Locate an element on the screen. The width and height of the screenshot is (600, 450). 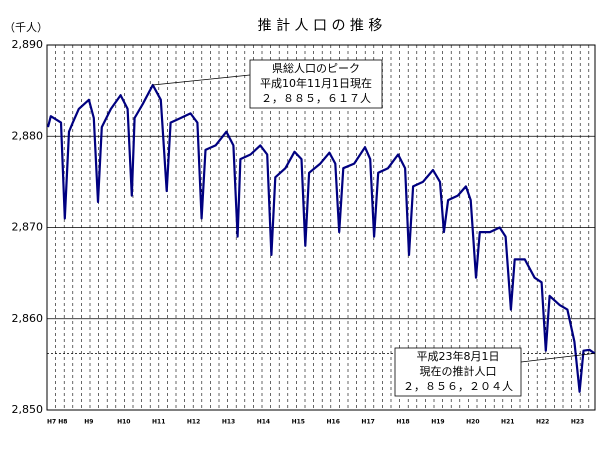
x-tick-label: H18 is located at coordinates (402, 422).